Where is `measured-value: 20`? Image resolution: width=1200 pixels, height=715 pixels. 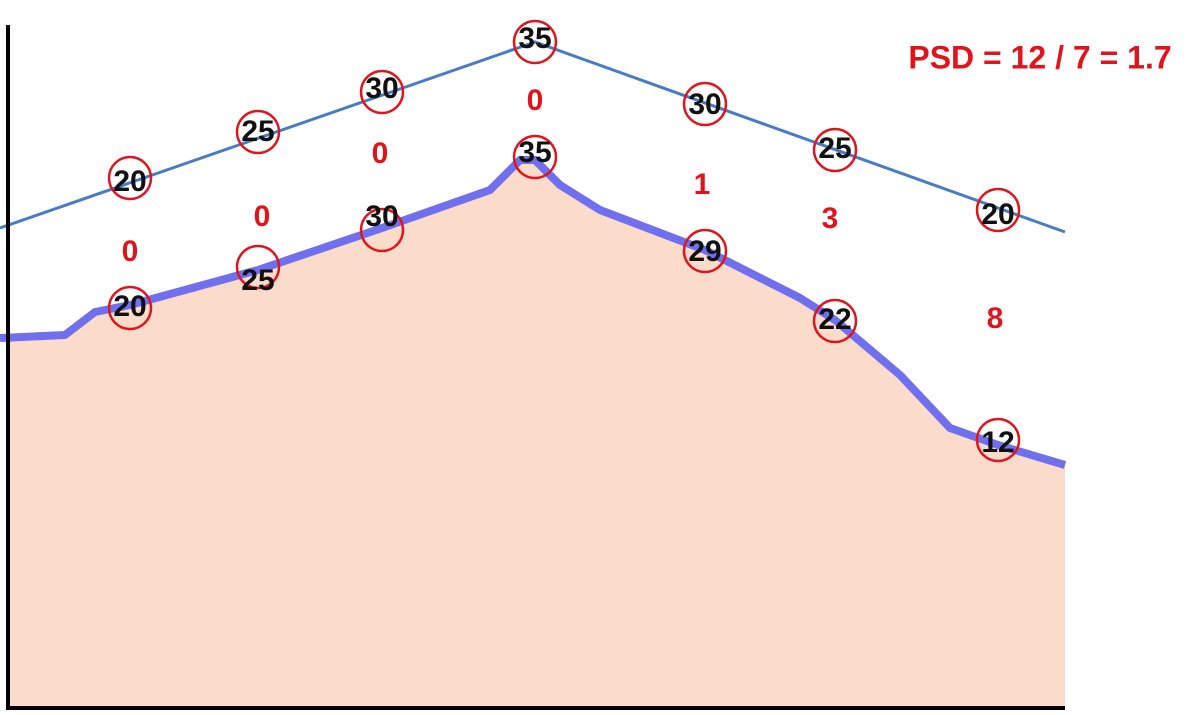 measured-value: 20 is located at coordinates (129, 306).